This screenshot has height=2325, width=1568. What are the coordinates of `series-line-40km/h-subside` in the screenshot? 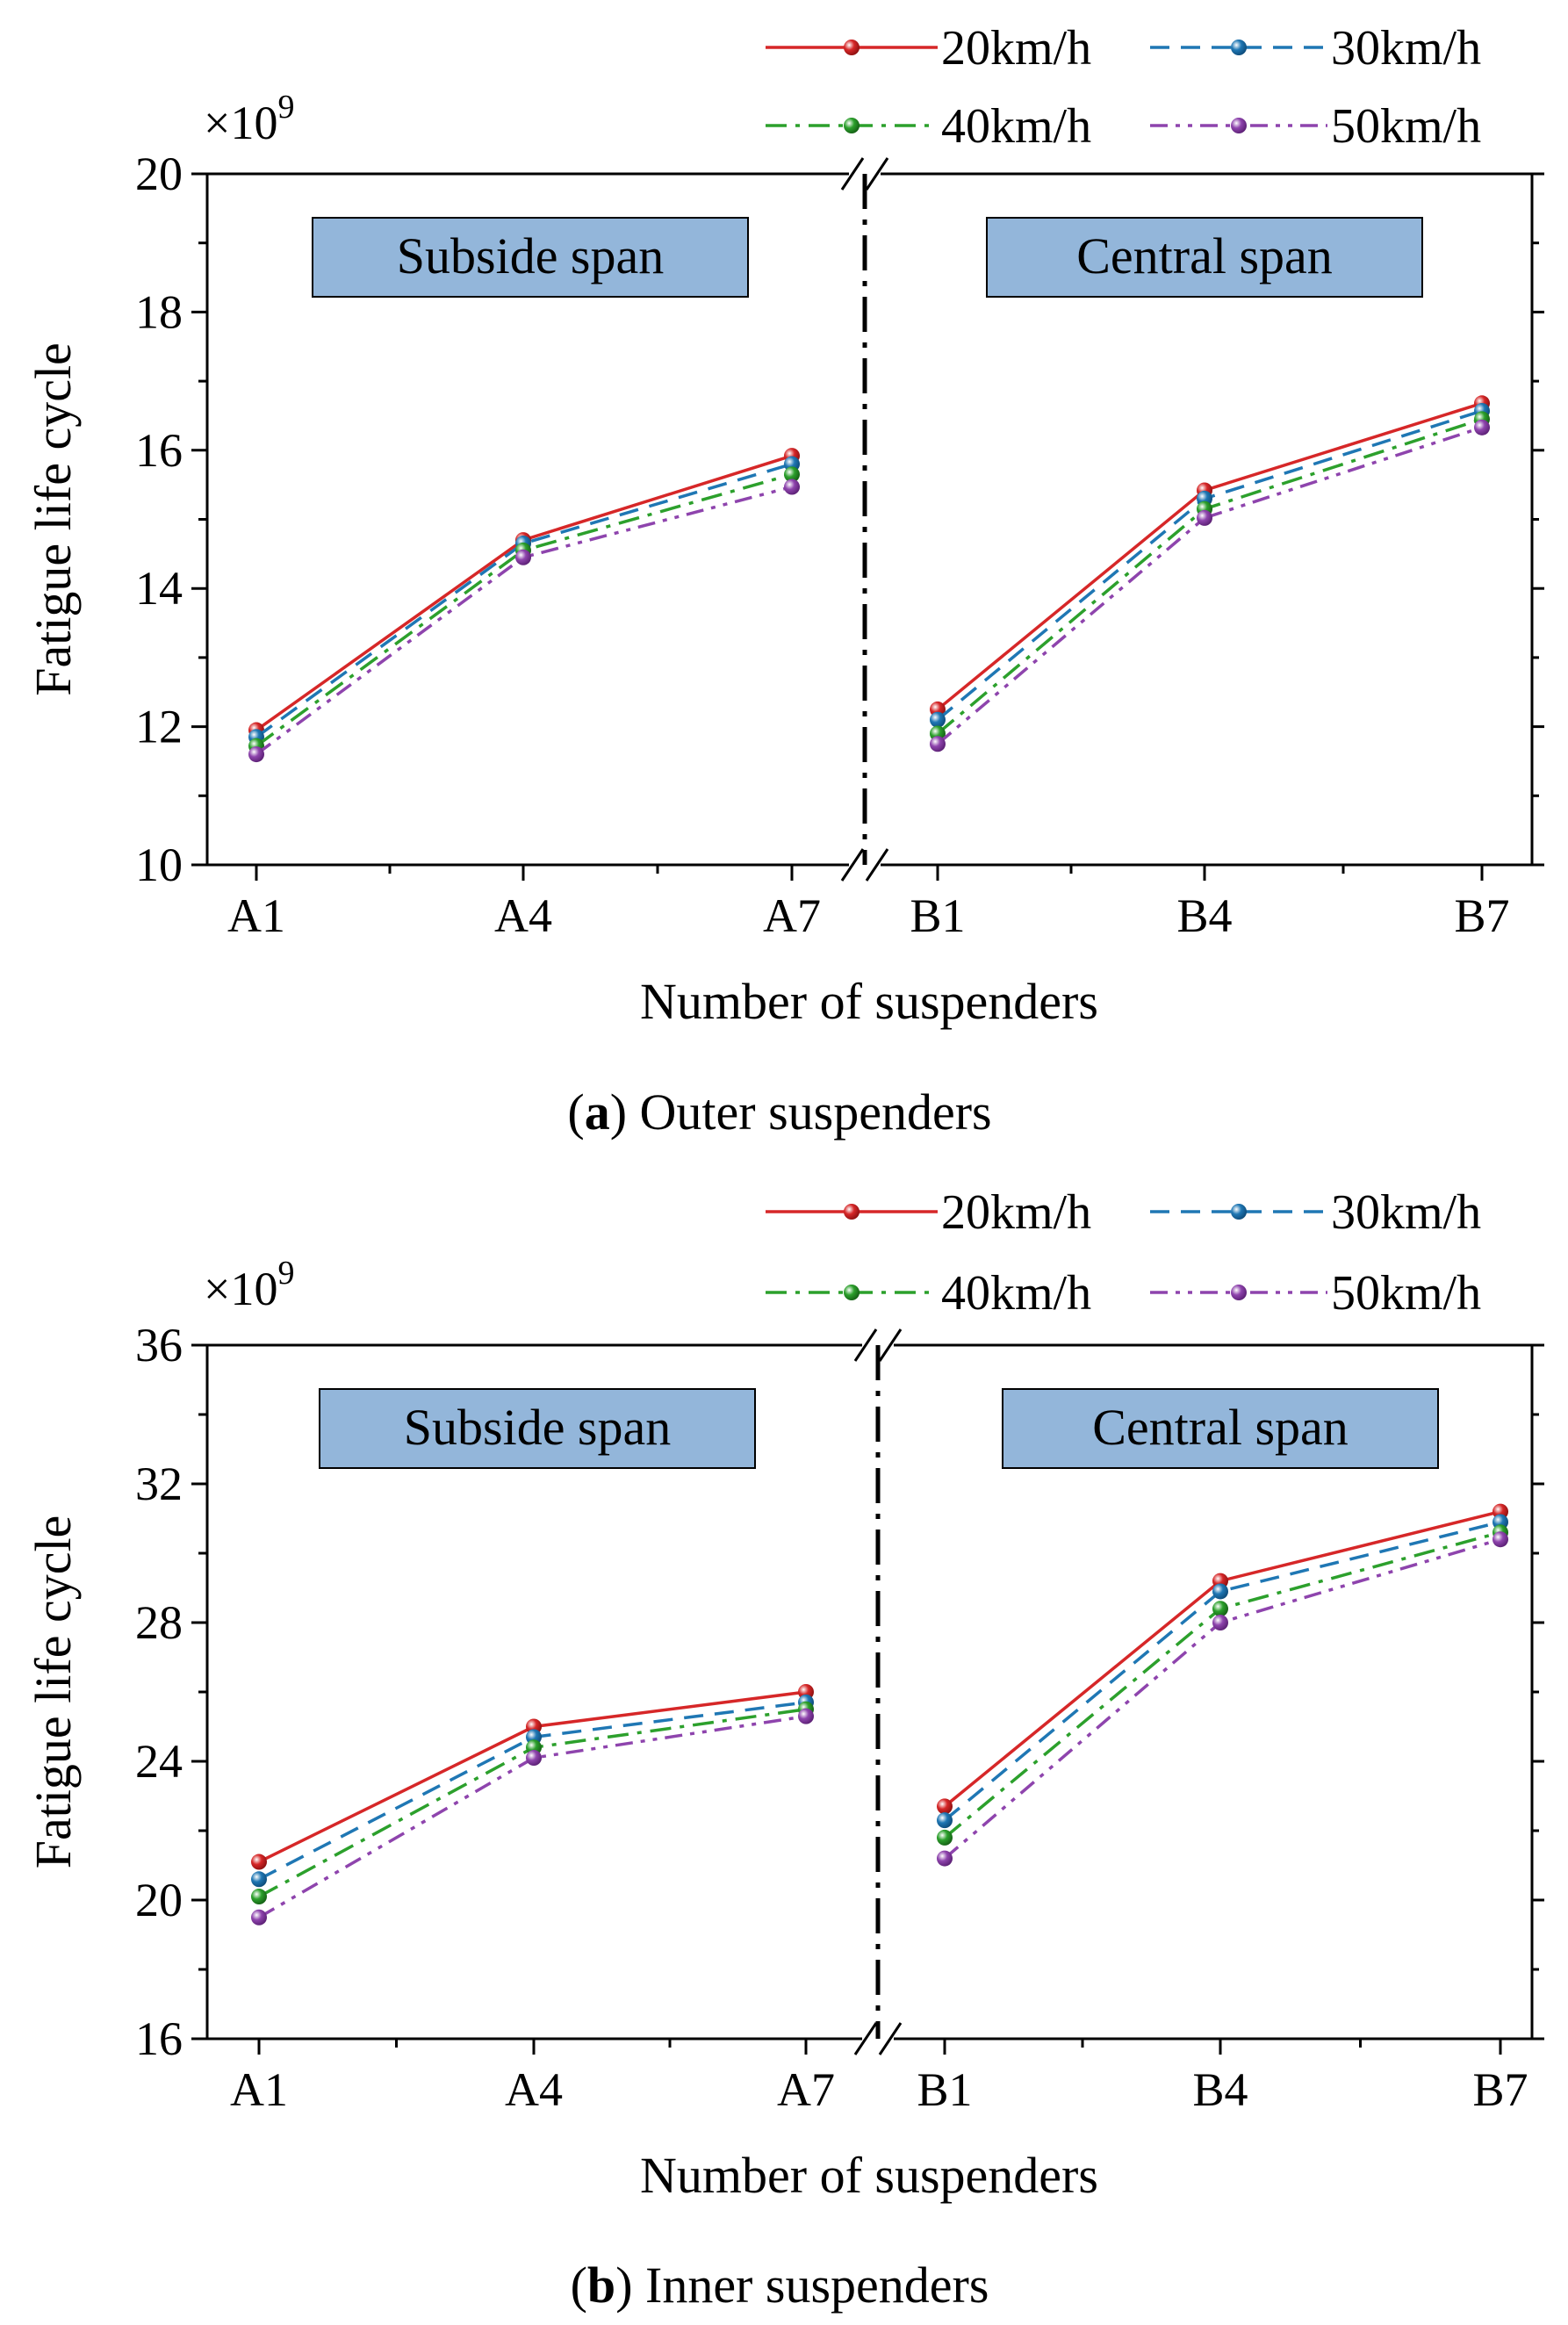 It's located at (524, 610).